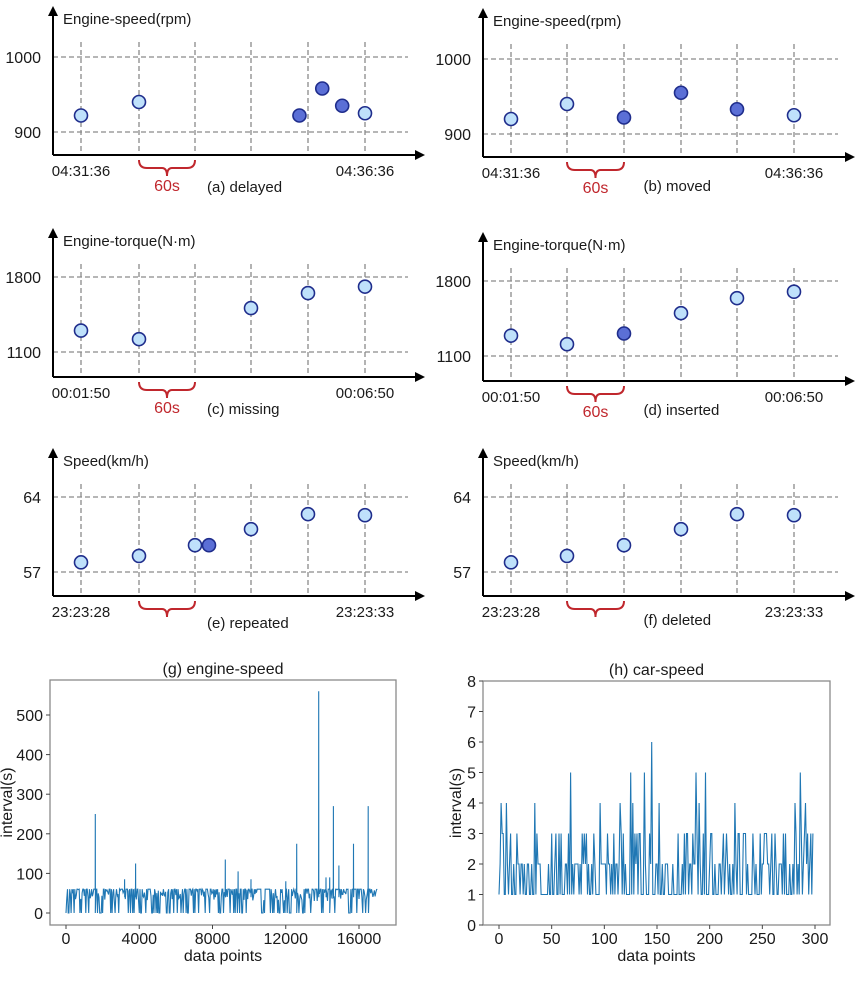  Describe the element at coordinates (471, 682) in the screenshot. I see `y-tick-label: 8` at that location.